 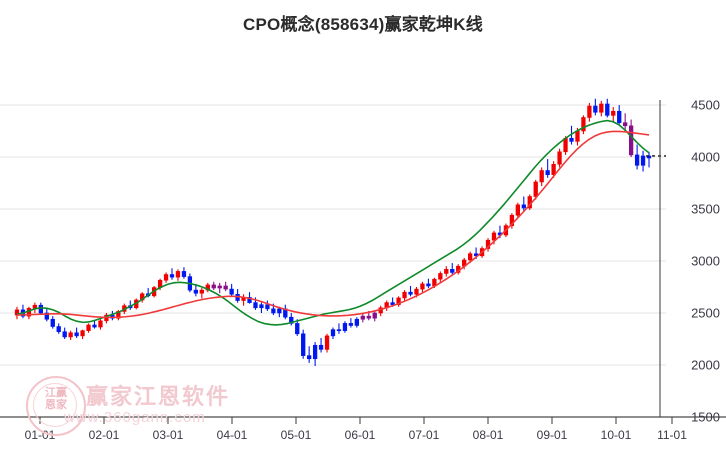 What do you see at coordinates (705, 313) in the screenshot?
I see `y-axis-tick-2500: 2500` at bounding box center [705, 313].